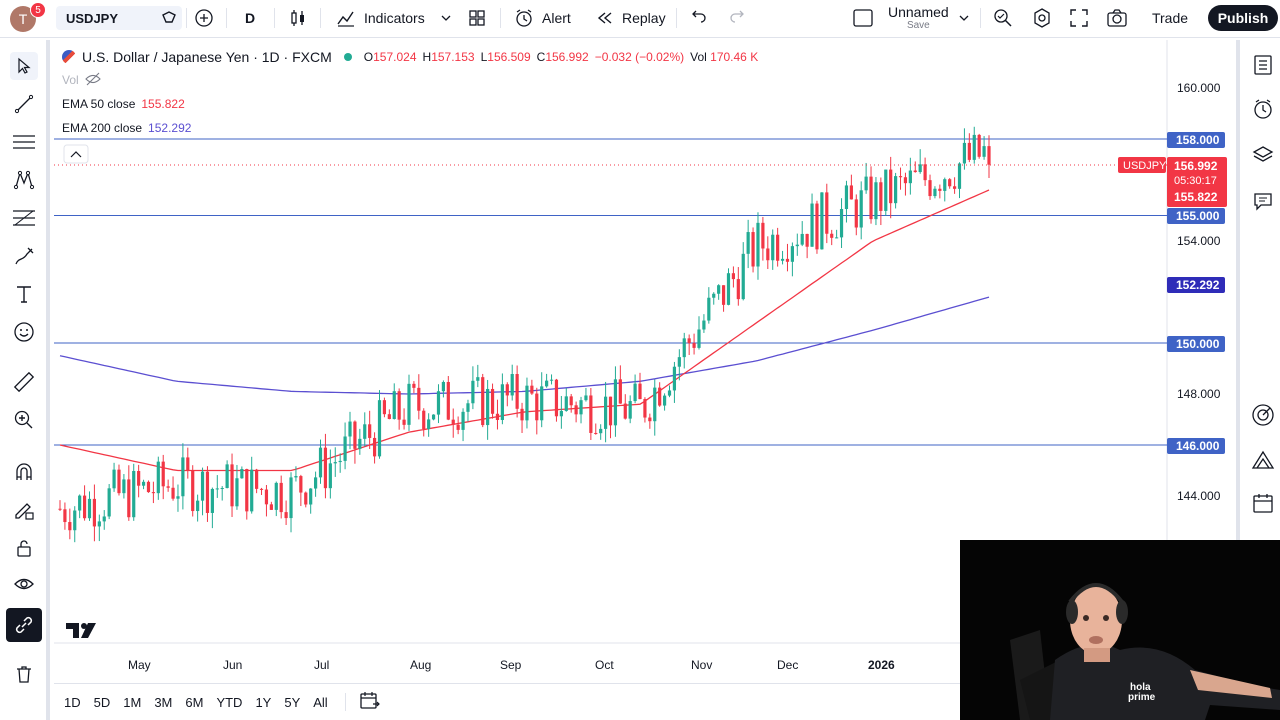 This screenshot has width=1280, height=720. What do you see at coordinates (92, 80) in the screenshot?
I see `eye-hidden-icon` at bounding box center [92, 80].